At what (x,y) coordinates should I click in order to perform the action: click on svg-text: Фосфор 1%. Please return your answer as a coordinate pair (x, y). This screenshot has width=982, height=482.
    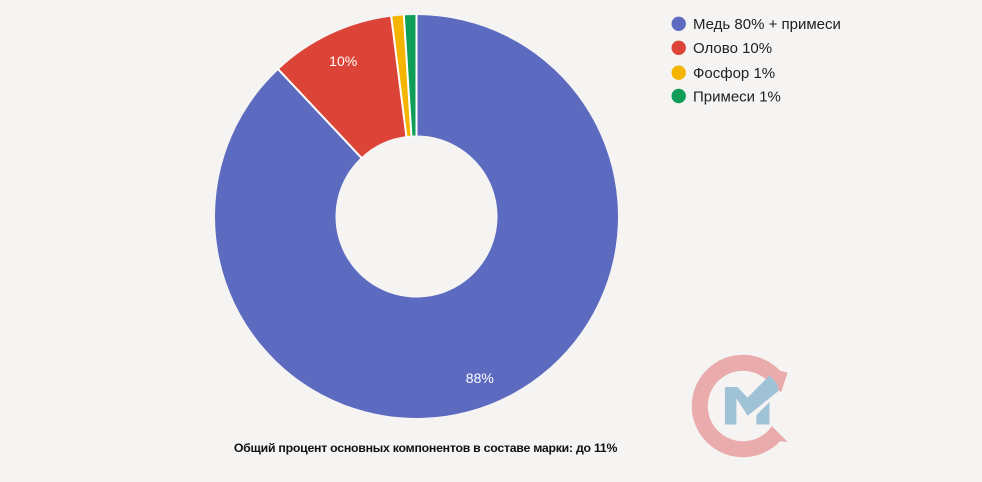
    Looking at the image, I should click on (734, 73).